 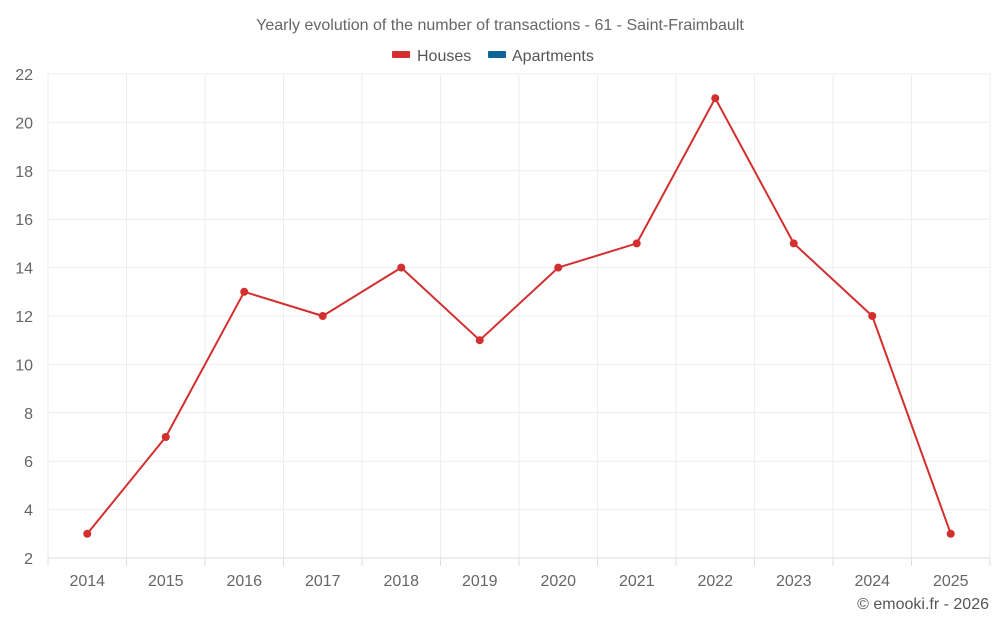 What do you see at coordinates (24, 317) in the screenshot?
I see `y-tick-label: 12` at bounding box center [24, 317].